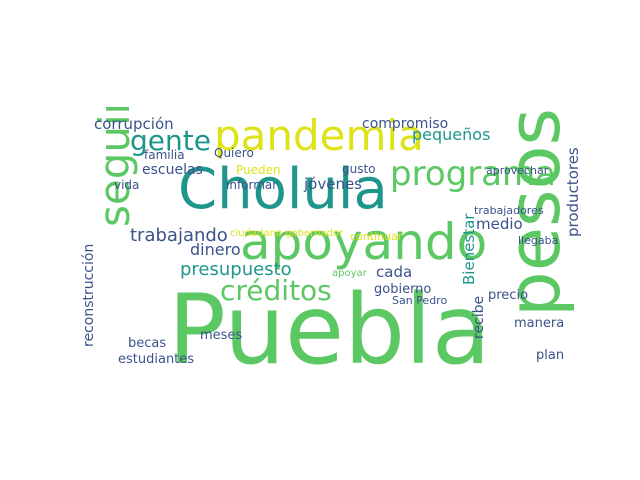 This screenshot has height=480, width=640. Describe the element at coordinates (234, 153) in the screenshot. I see `word: Quiero` at that location.